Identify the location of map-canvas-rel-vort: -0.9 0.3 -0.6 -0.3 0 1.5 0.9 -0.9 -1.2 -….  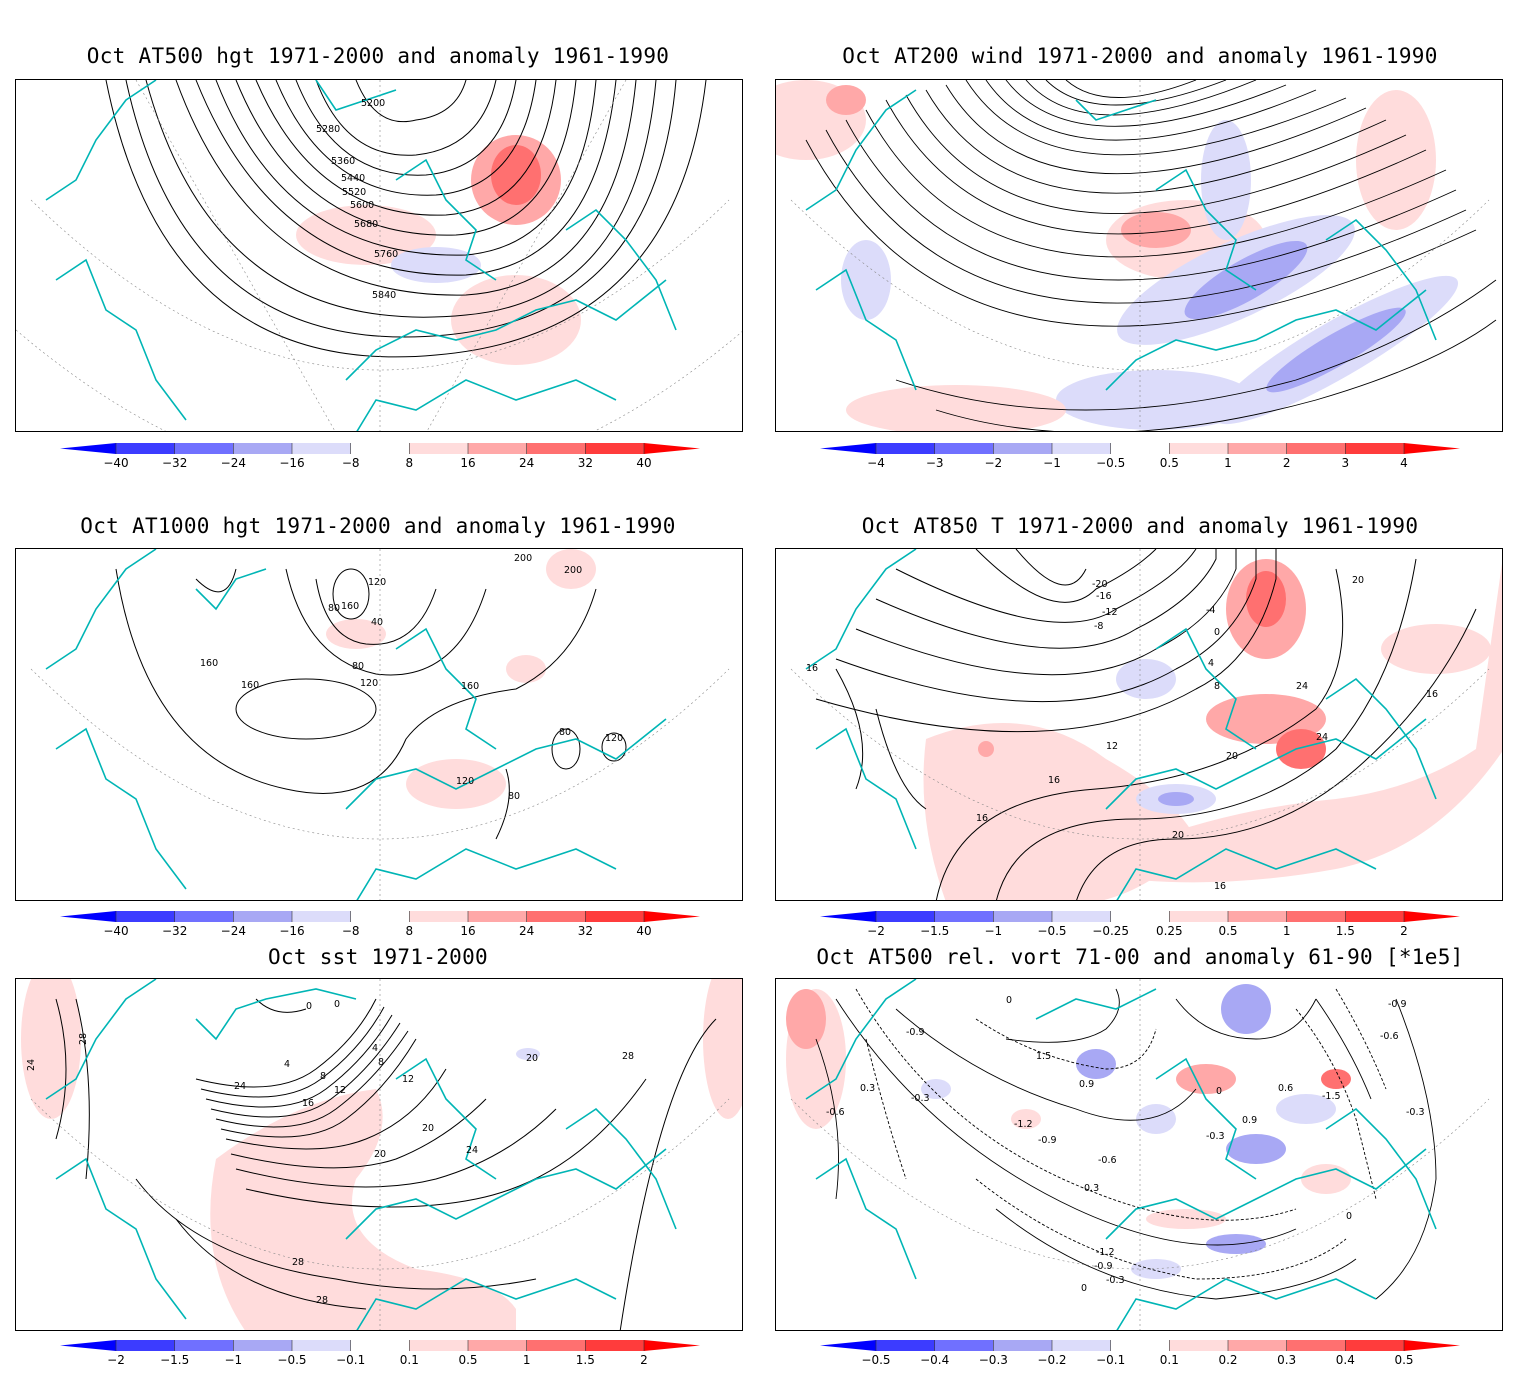
(1138, 1154).